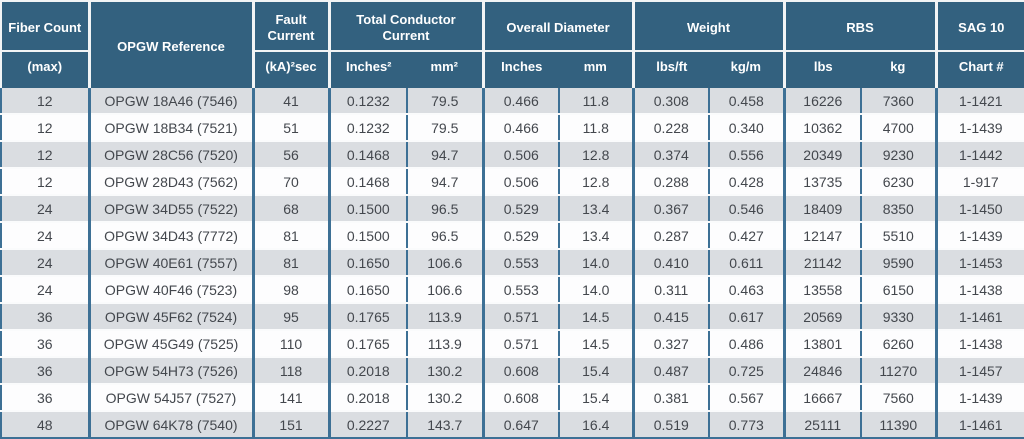  I want to click on cell-diameter-mm: 12.8, so click(596, 155).